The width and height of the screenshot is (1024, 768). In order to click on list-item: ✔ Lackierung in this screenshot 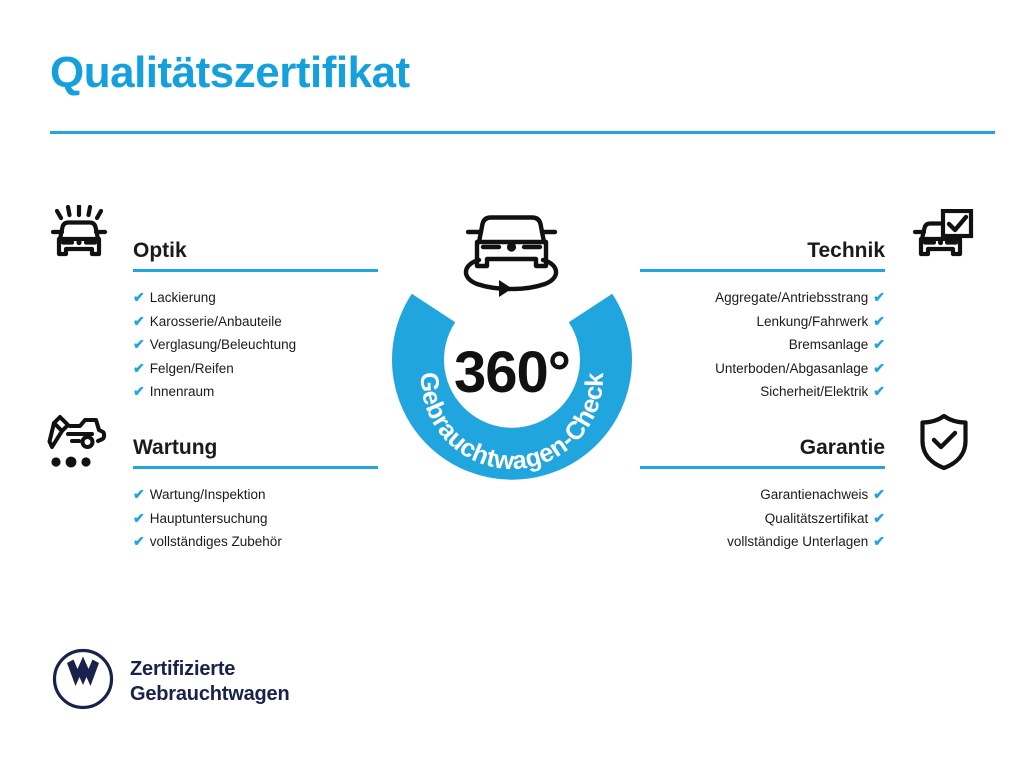, I will do `click(255, 298)`.